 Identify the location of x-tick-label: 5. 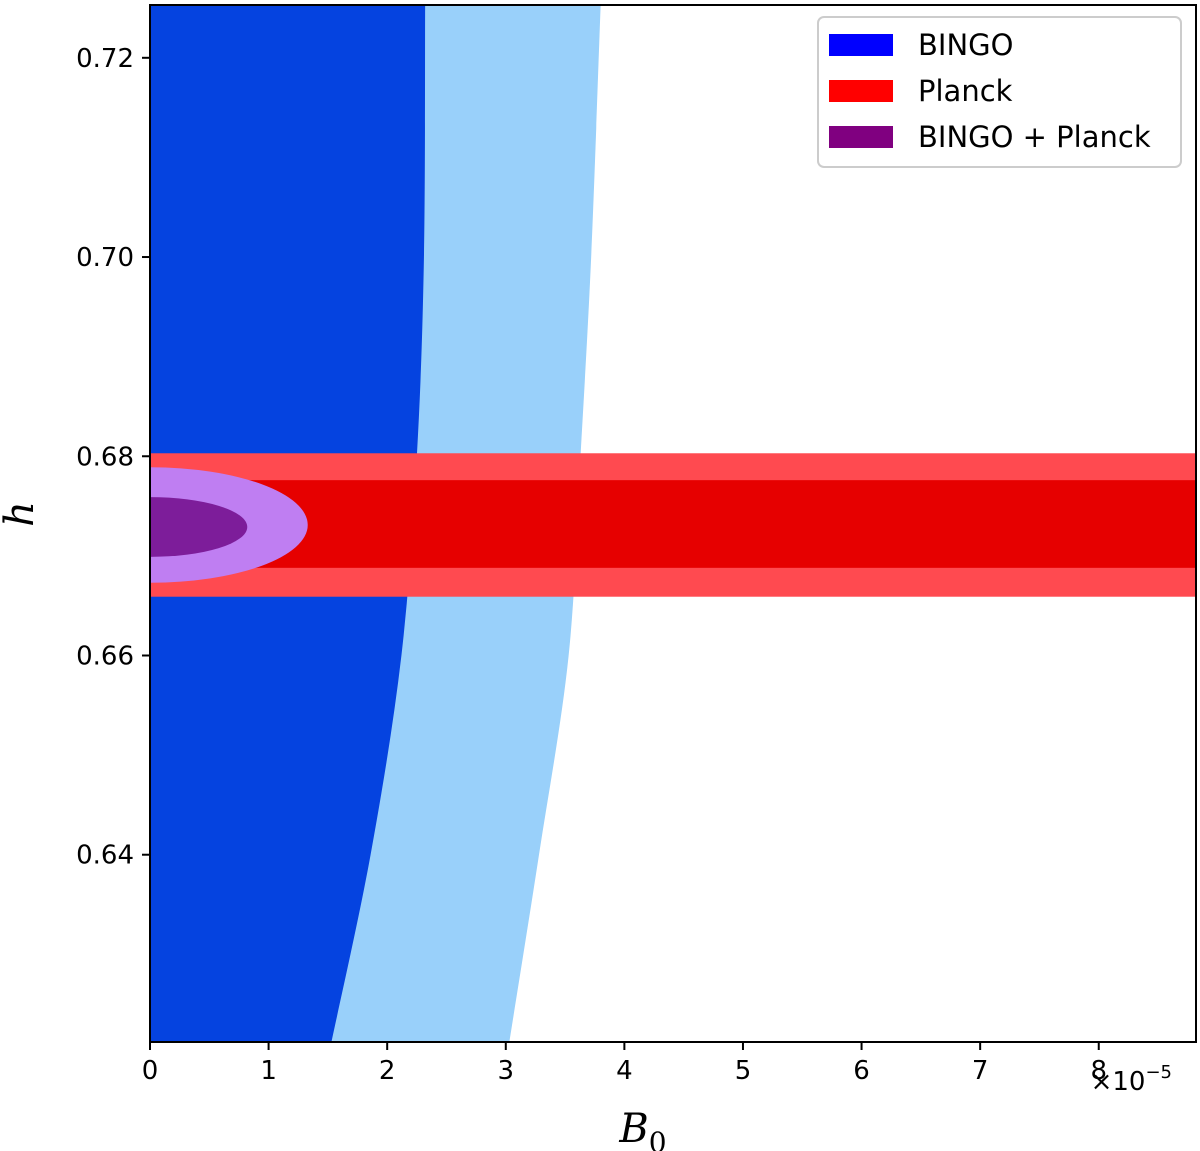
(743, 1071).